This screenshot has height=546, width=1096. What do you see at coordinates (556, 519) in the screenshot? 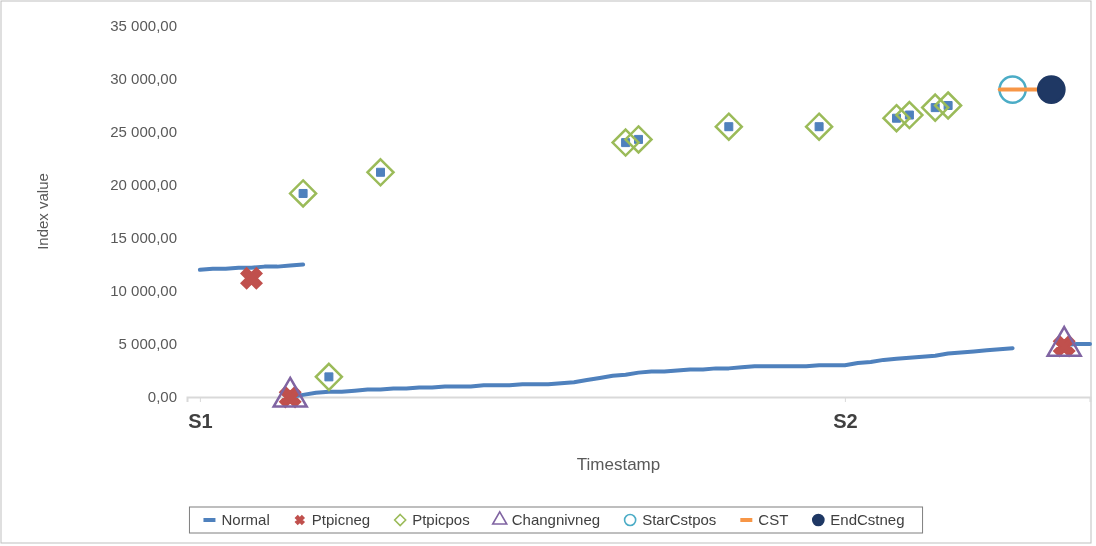
I see `legend-label: Changnivneg` at bounding box center [556, 519].